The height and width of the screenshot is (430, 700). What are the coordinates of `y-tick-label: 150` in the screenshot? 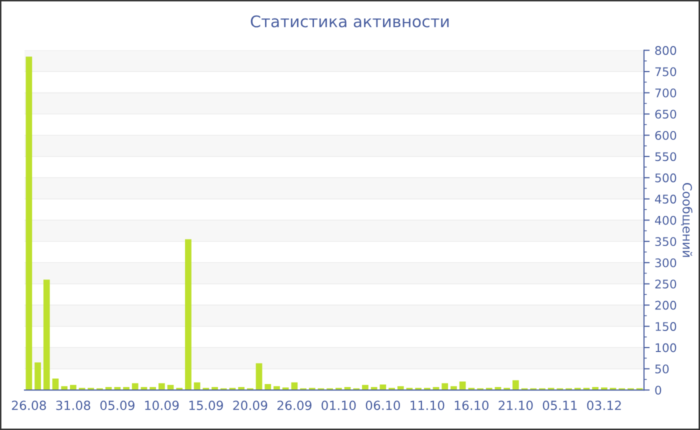 It's located at (666, 326).